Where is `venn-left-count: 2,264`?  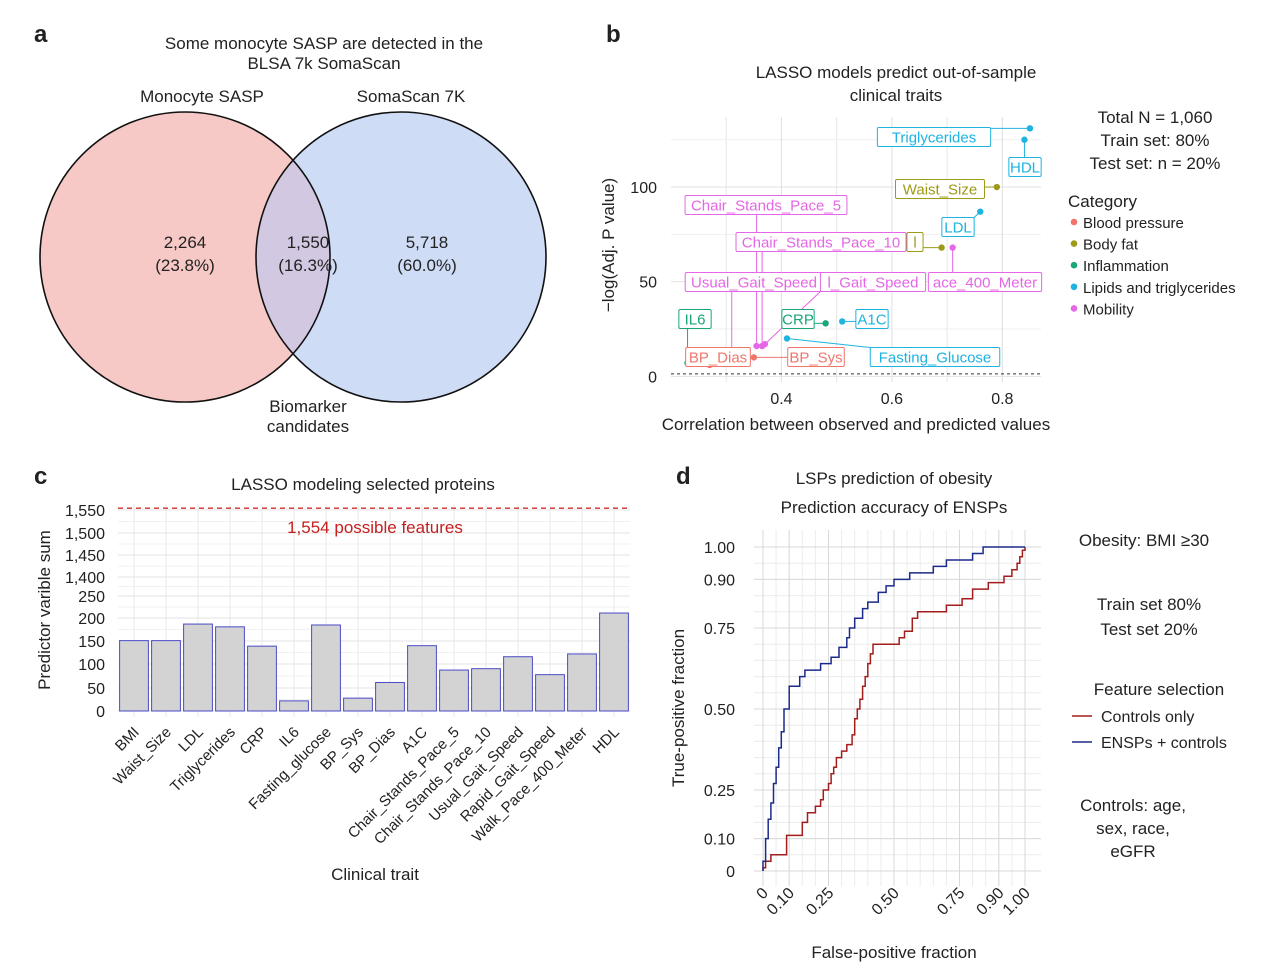 venn-left-count: 2,264 is located at coordinates (185, 242).